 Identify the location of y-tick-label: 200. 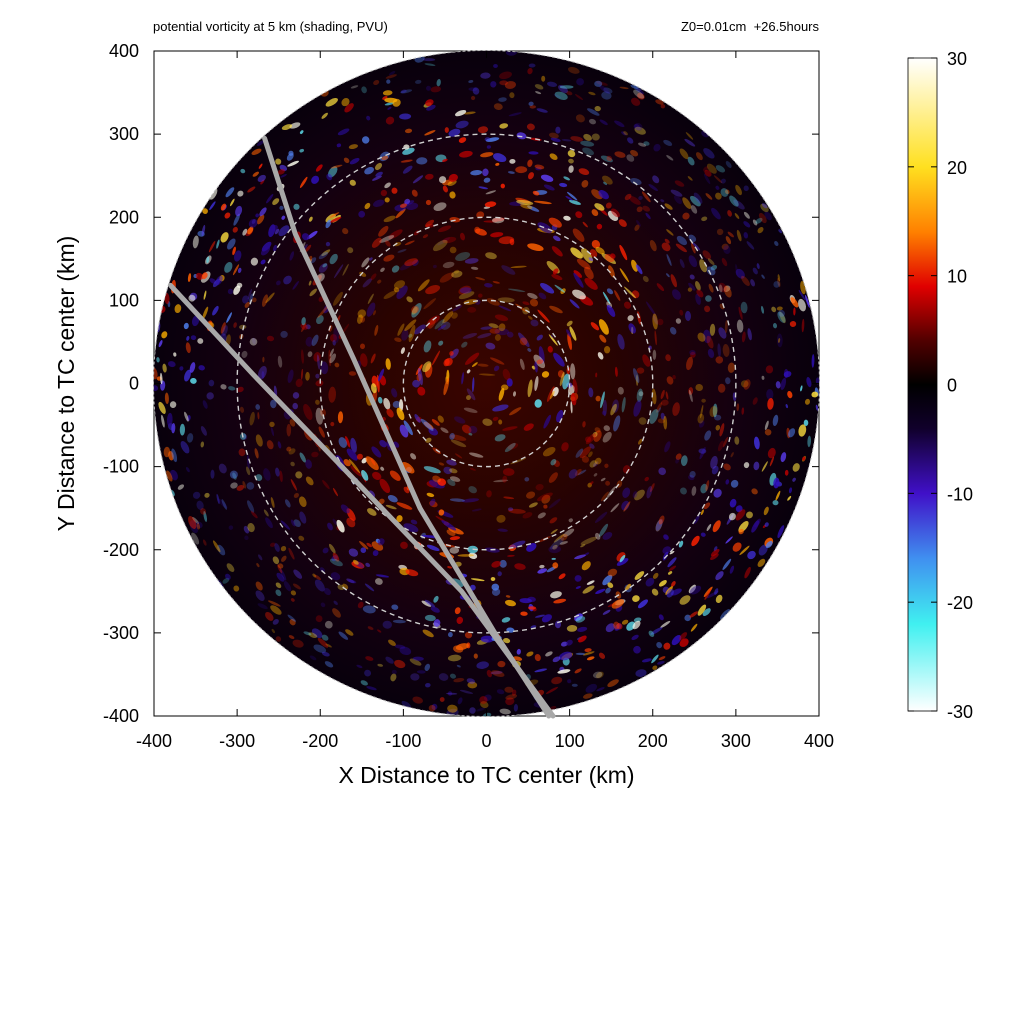
(124, 217).